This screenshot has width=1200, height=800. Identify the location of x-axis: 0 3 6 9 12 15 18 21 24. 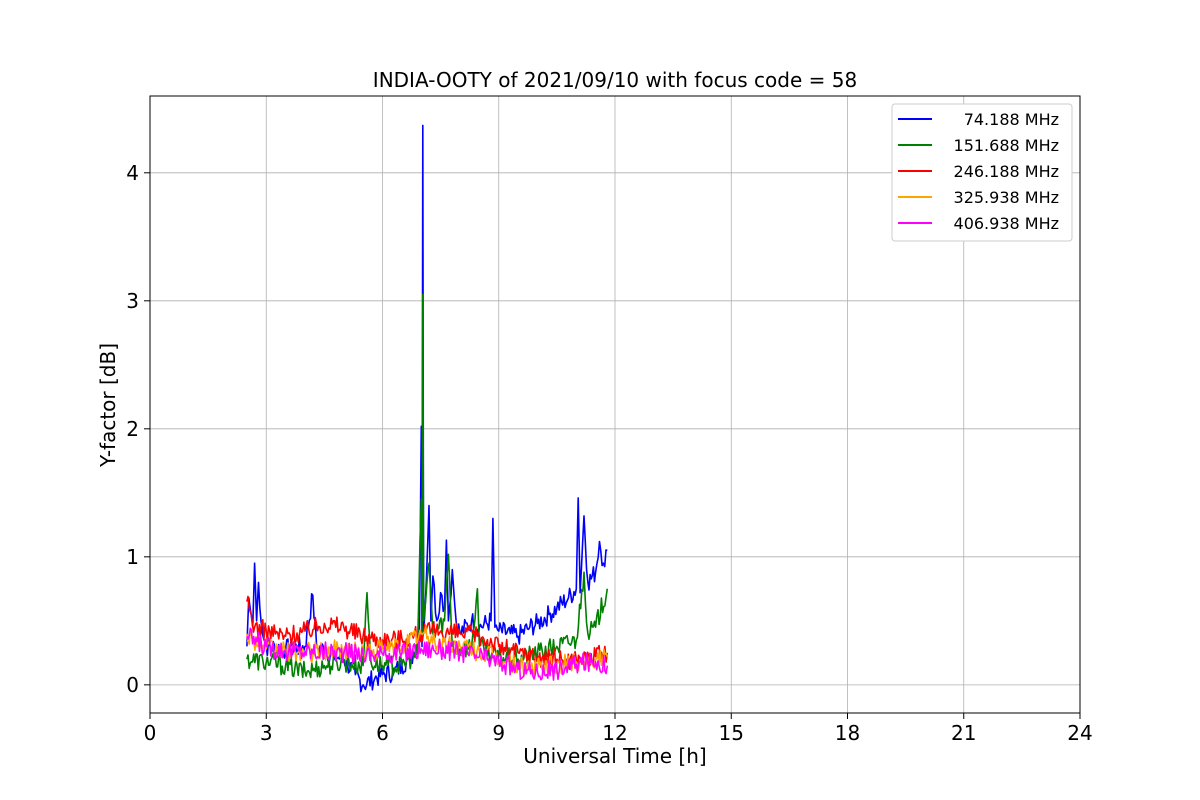
(618, 729).